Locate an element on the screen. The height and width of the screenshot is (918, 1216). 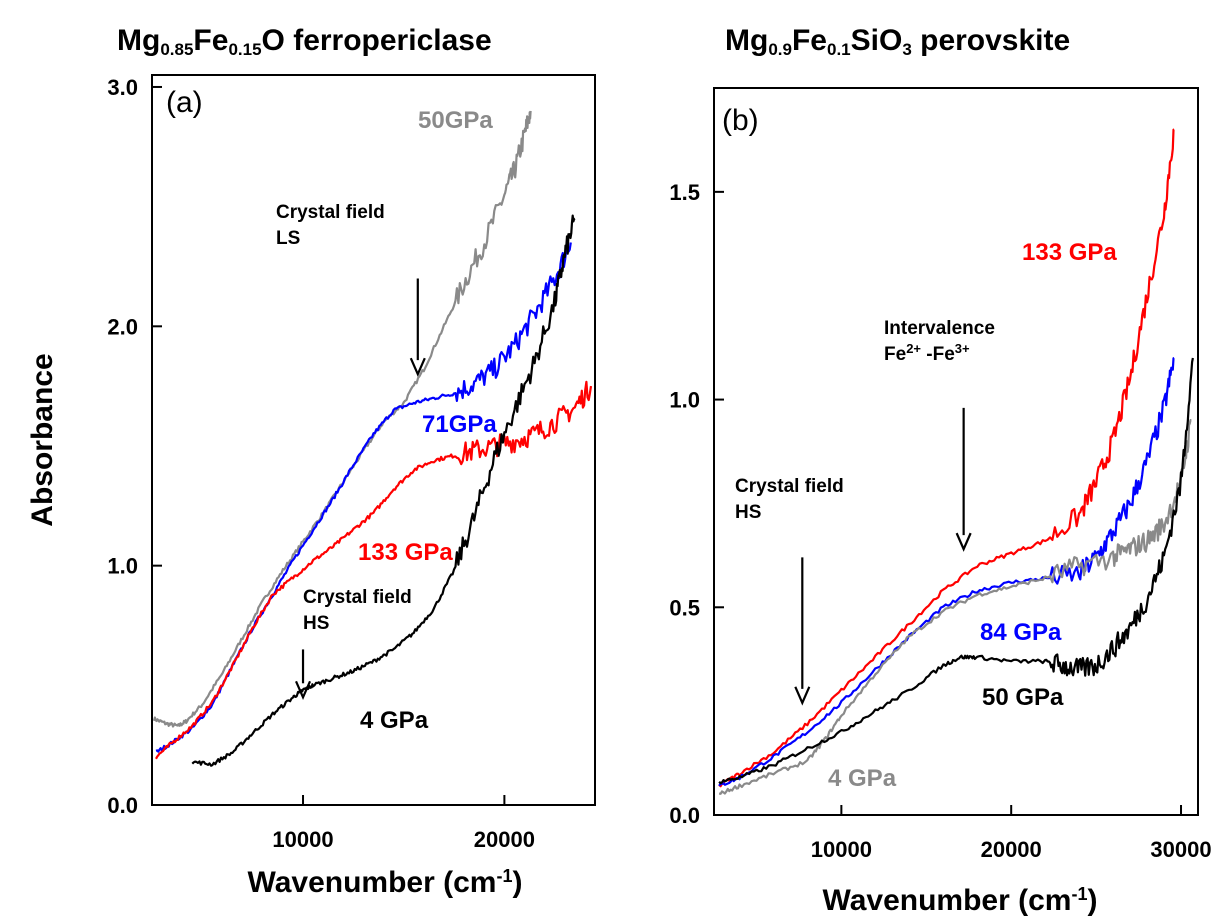
title-part: perovskite is located at coordinates (991, 40).